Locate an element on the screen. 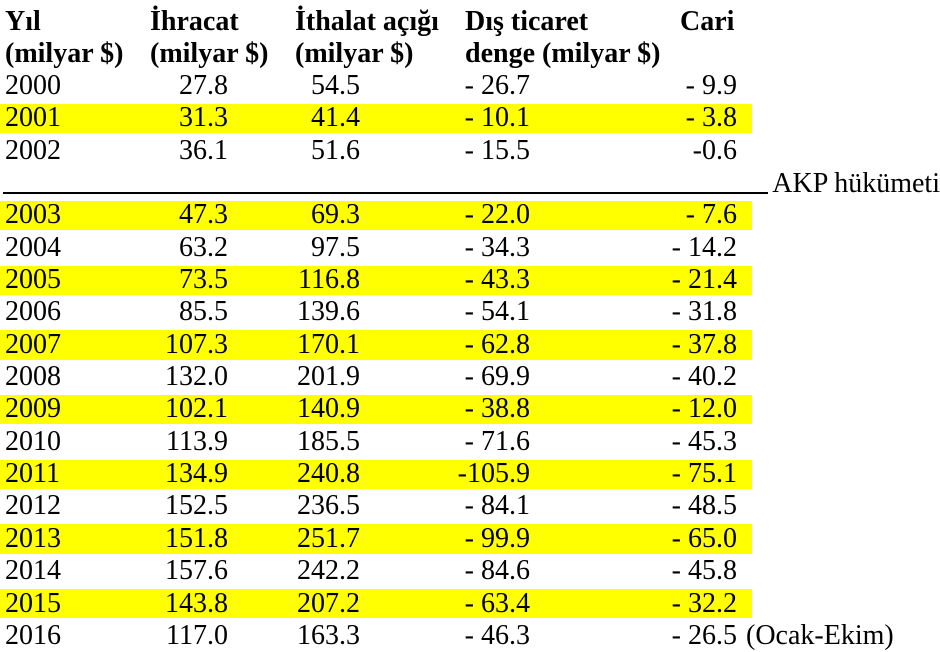 The image size is (940, 652). column-header-yil: Yıl (milyar $) is located at coordinates (75, 38).